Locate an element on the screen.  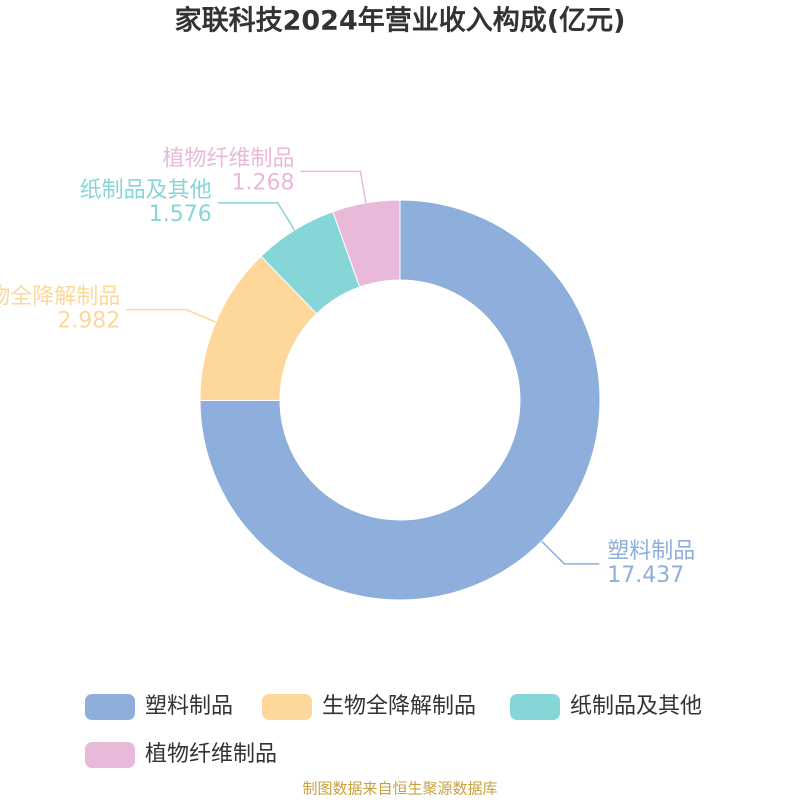
data-label-value: 2.982 is located at coordinates (88, 321).